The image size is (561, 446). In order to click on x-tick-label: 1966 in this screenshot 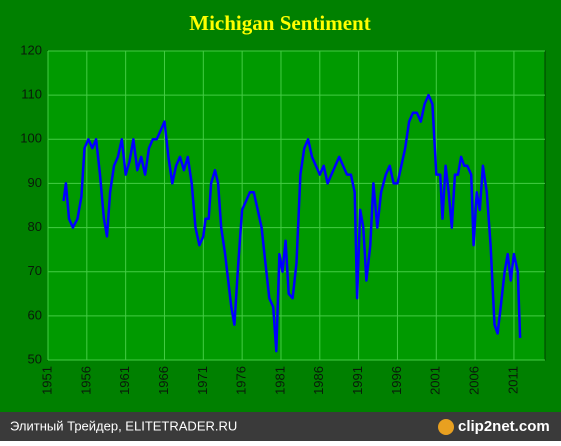, I will do `click(163, 380)`.